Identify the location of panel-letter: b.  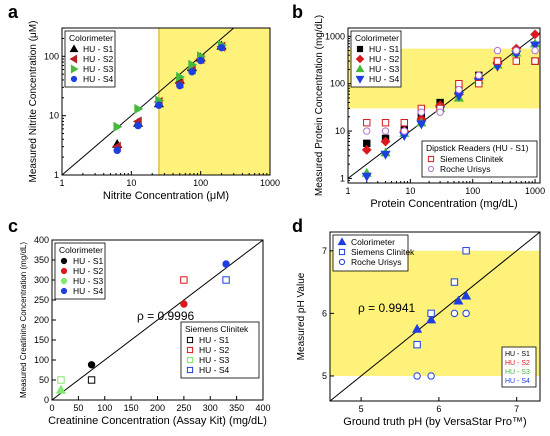
(297, 12).